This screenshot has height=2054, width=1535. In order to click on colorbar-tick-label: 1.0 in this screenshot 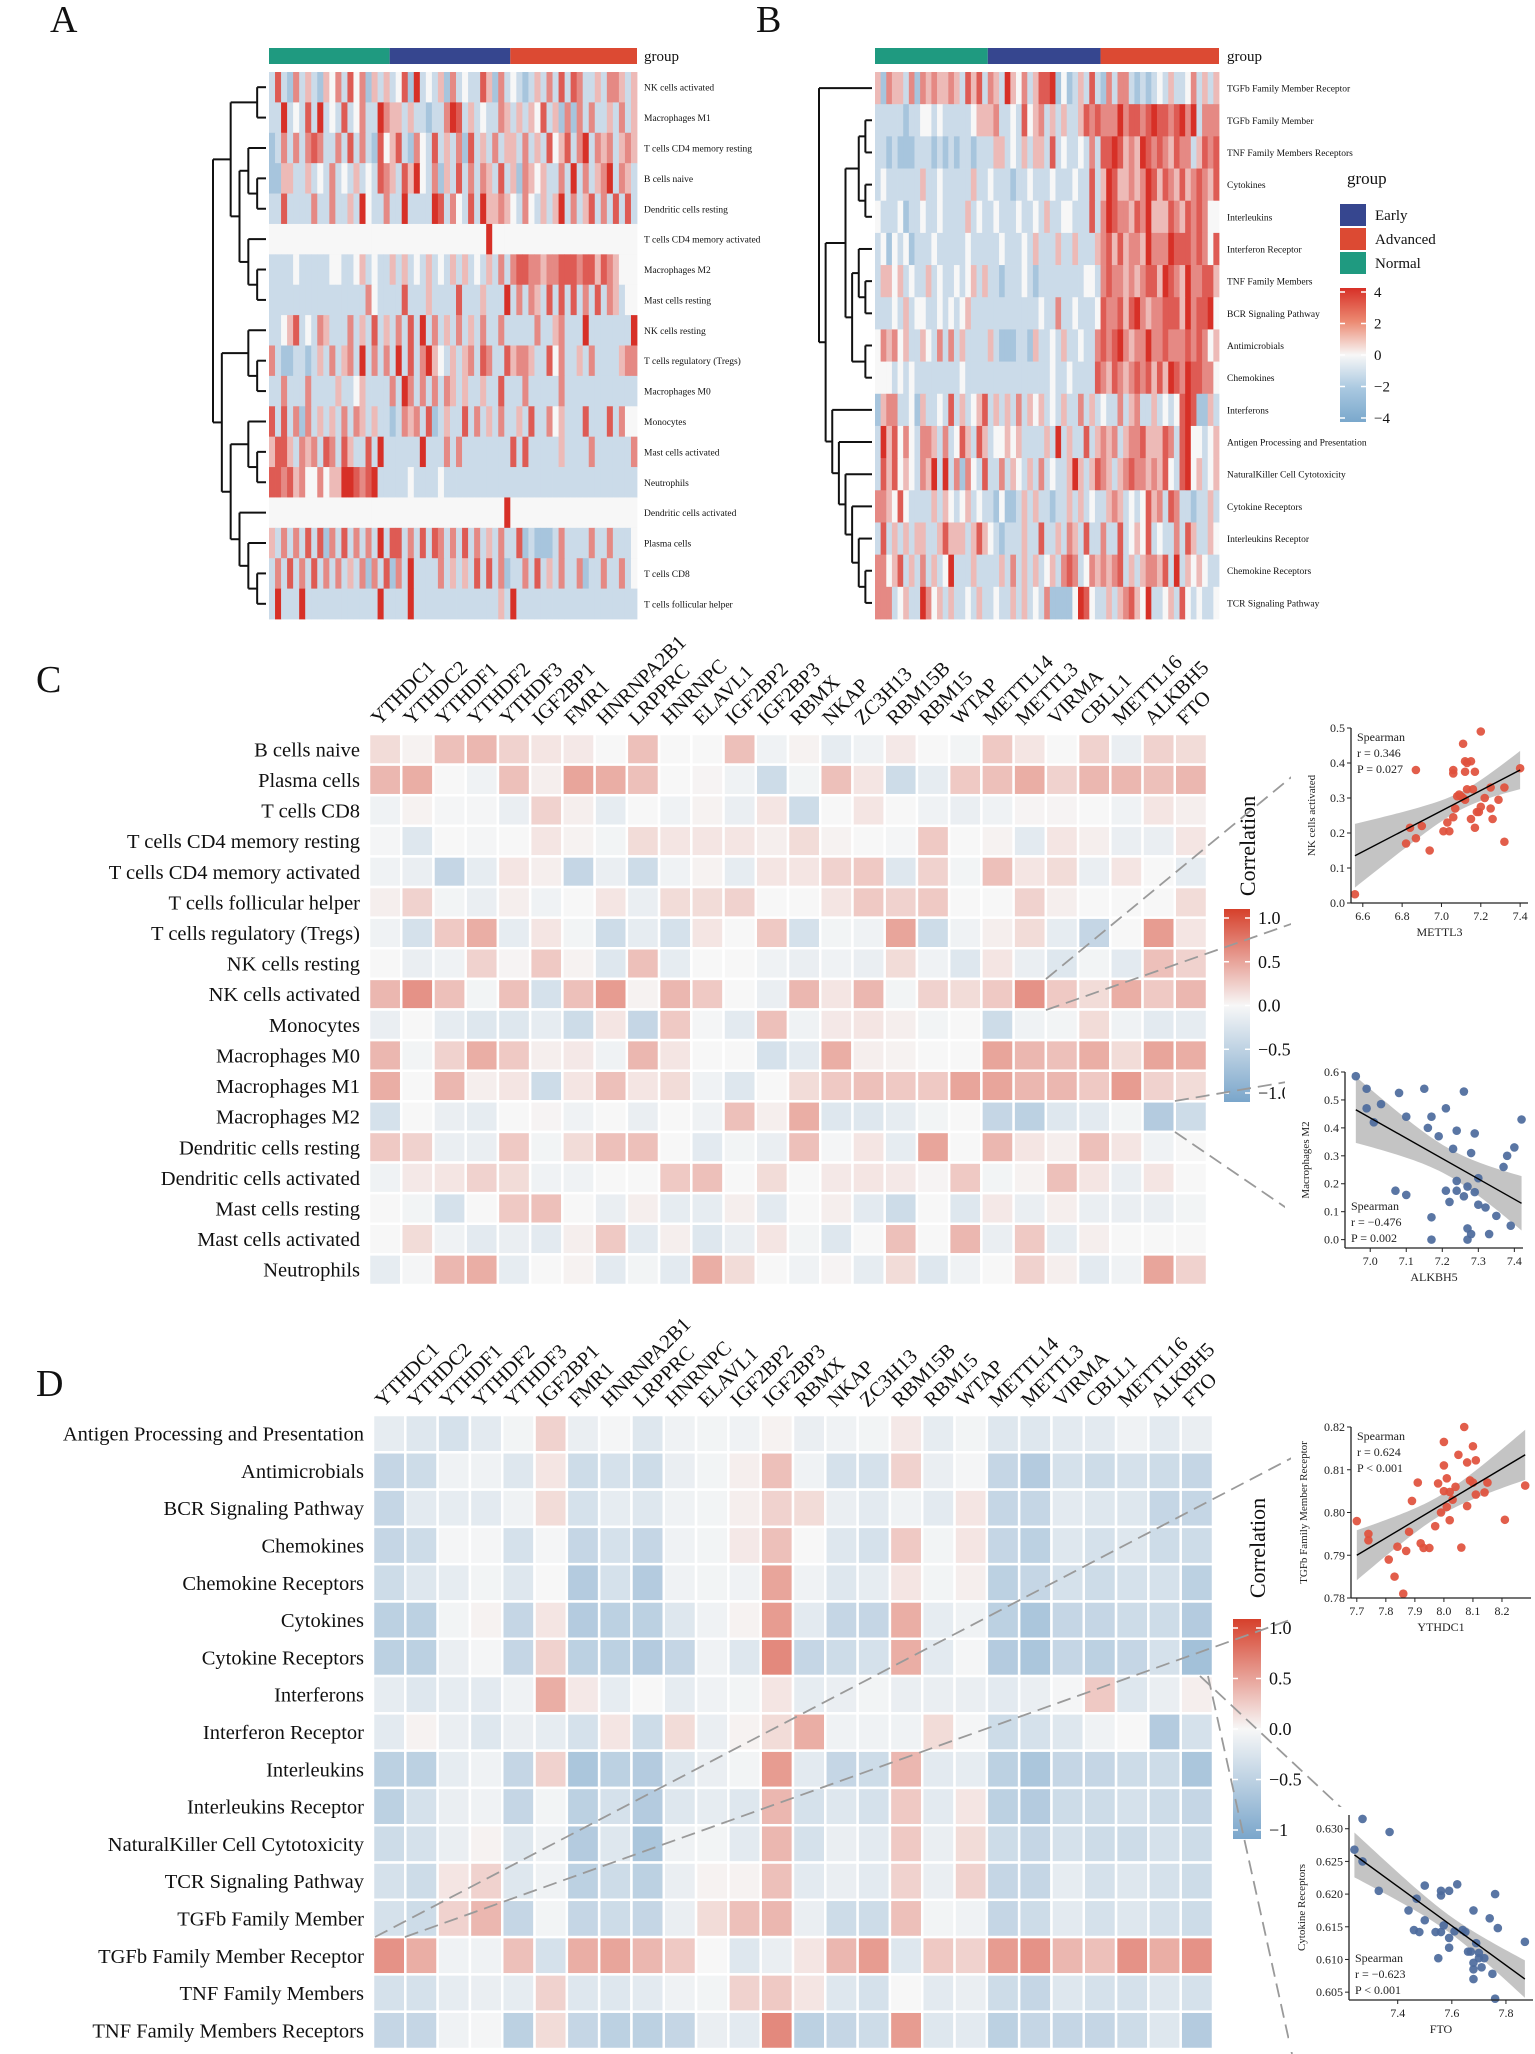, I will do `click(1280, 1628)`.